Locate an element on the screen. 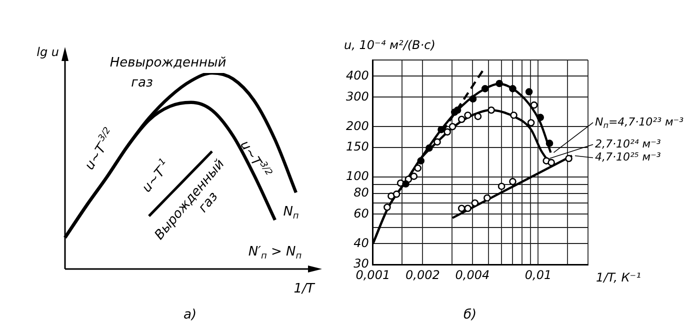 The width and height of the screenshot is (692, 327). y-tick-label: 200 is located at coordinates (358, 125).